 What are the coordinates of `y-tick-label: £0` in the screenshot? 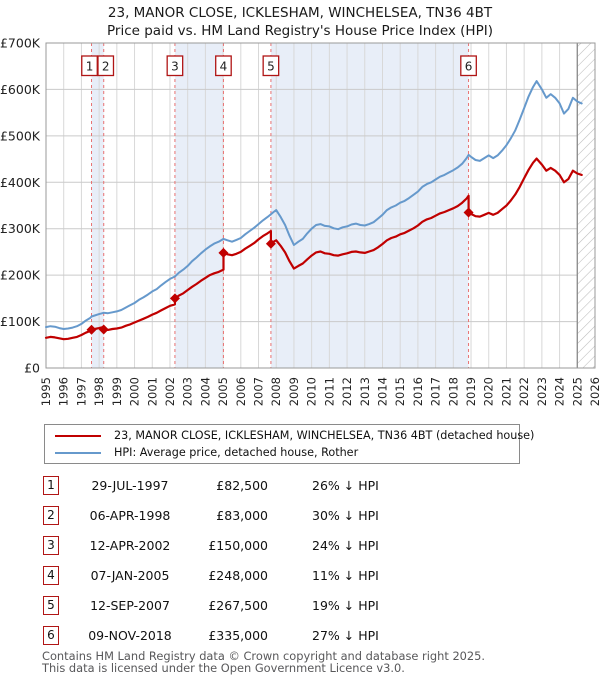 It's located at (32, 368).